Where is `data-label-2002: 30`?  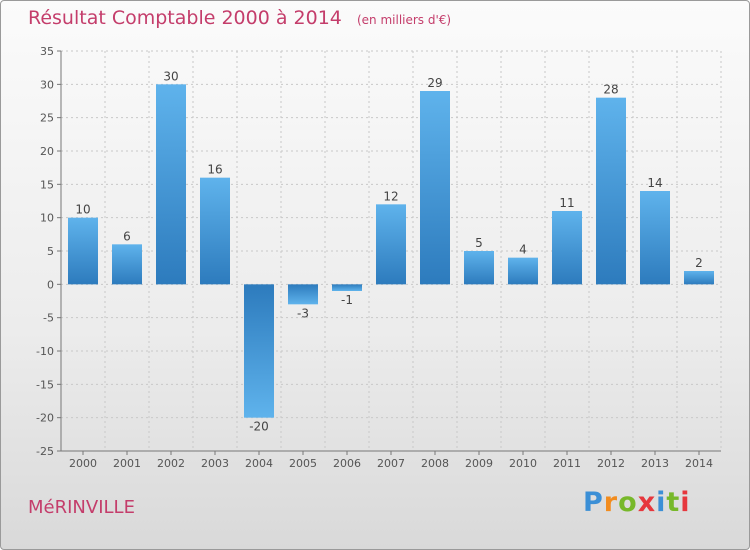
data-label-2002: 30 is located at coordinates (170, 76).